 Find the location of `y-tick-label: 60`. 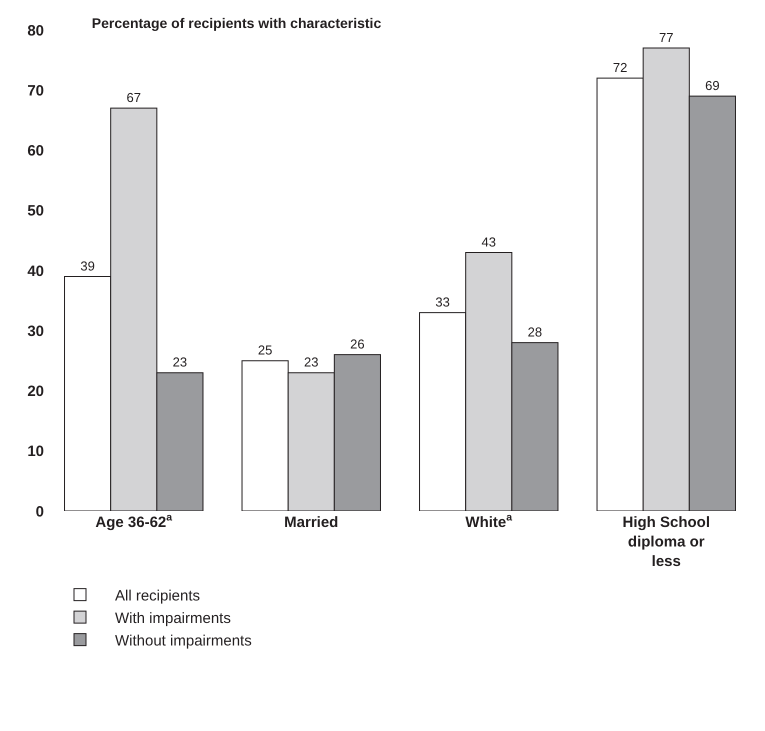

y-tick-label: 60 is located at coordinates (35, 151).